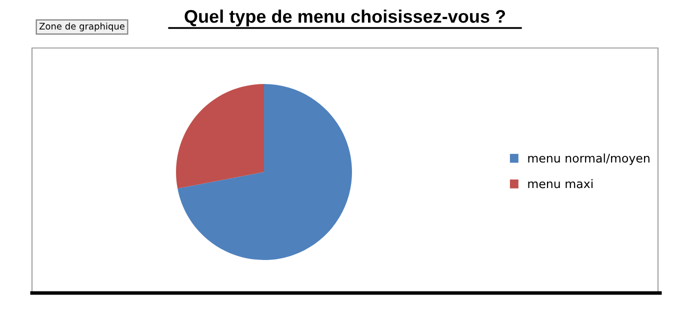 Image resolution: width=700 pixels, height=324 pixels. I want to click on chart-title: Quel type de menu choisissez-vous ?, so click(345, 18).